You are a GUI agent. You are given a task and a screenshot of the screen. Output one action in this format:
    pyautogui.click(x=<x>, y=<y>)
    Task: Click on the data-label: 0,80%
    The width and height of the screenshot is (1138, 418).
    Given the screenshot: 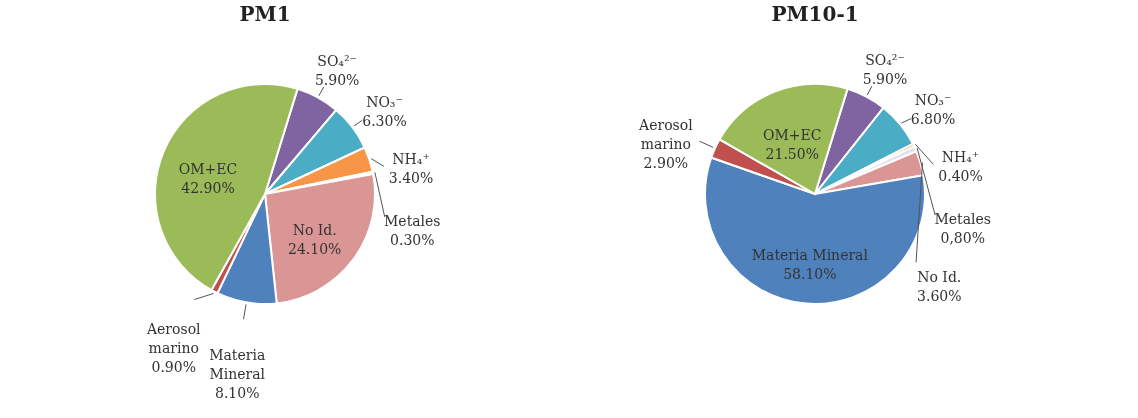 What is the action you would take?
    pyautogui.click(x=962, y=238)
    